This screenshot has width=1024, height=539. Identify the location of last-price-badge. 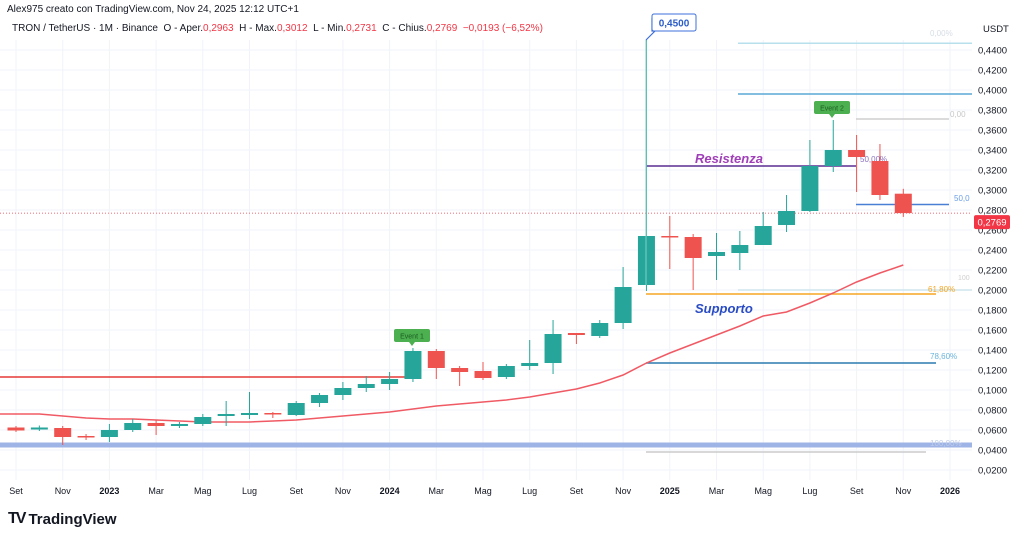
(992, 222).